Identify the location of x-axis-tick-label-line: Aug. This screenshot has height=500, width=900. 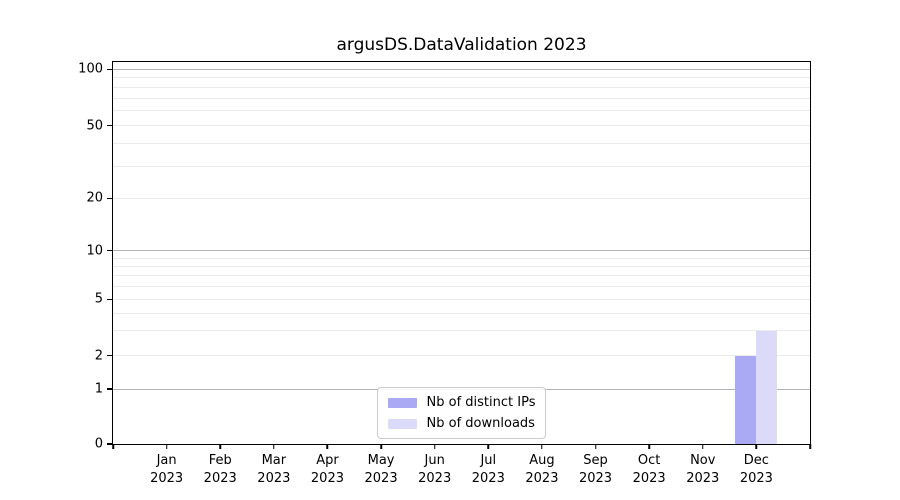
(542, 460).